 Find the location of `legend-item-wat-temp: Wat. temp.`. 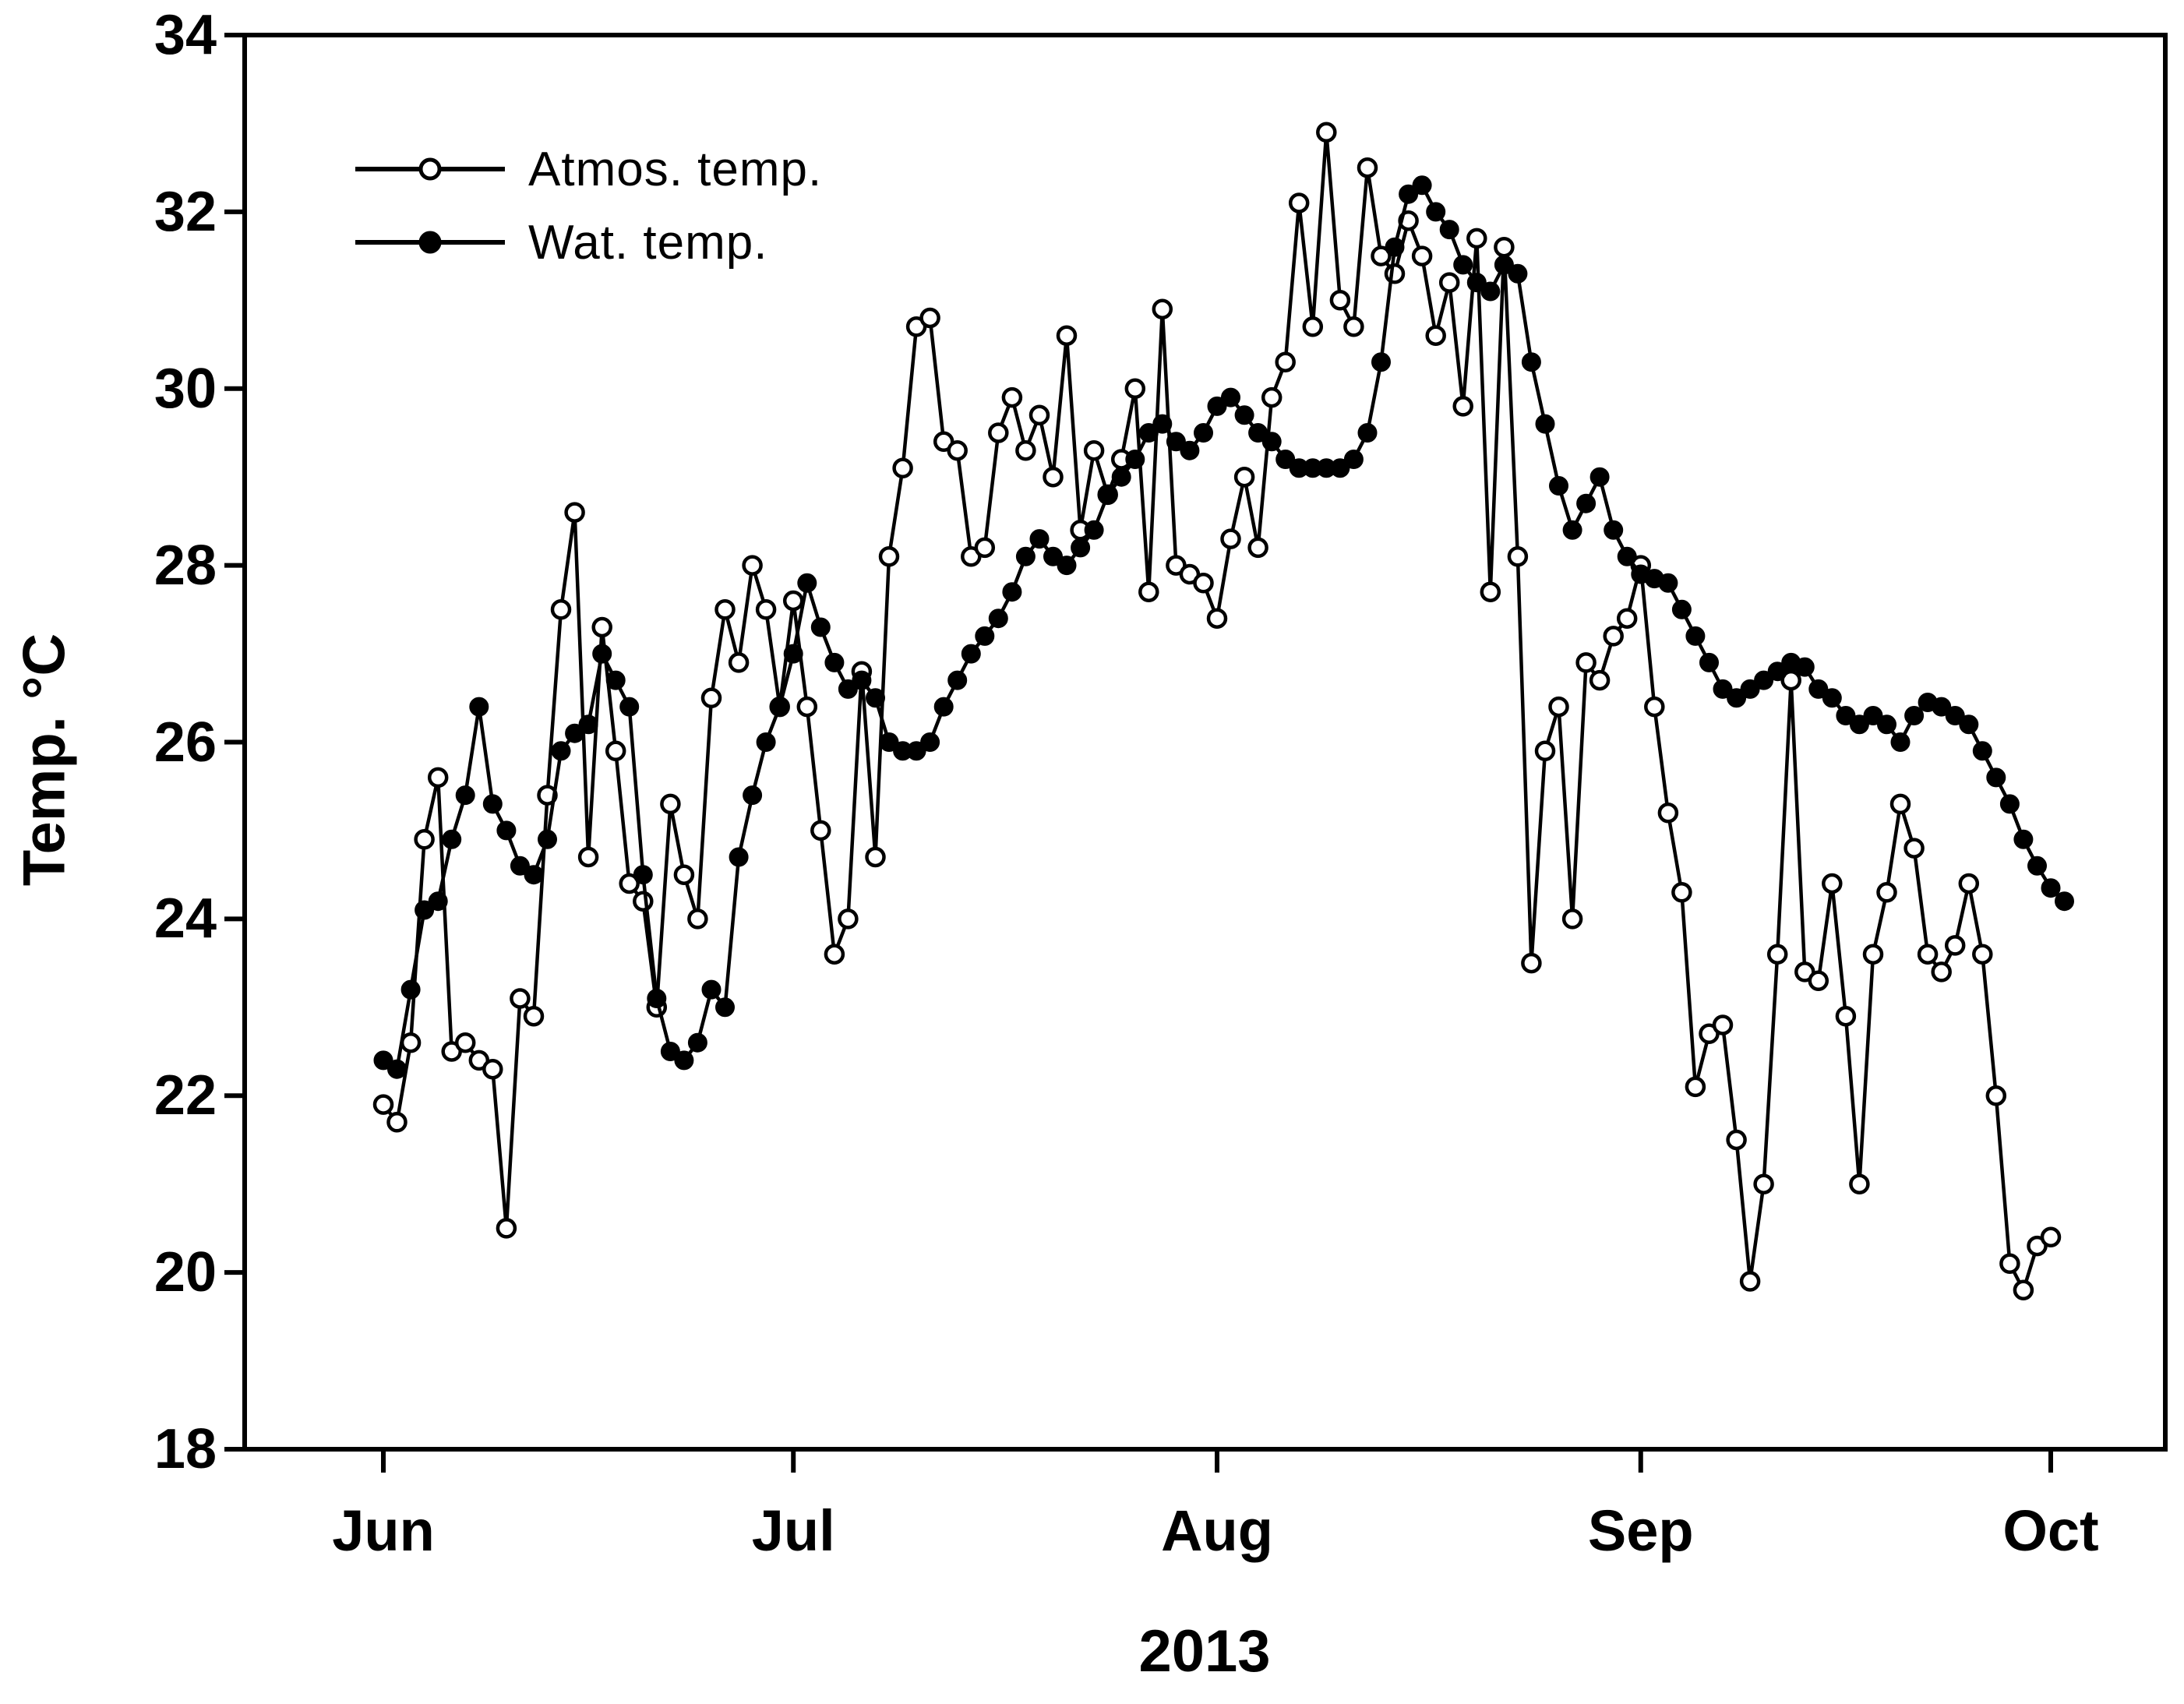

legend-item-wat-temp: Wat. temp. is located at coordinates (587, 242).